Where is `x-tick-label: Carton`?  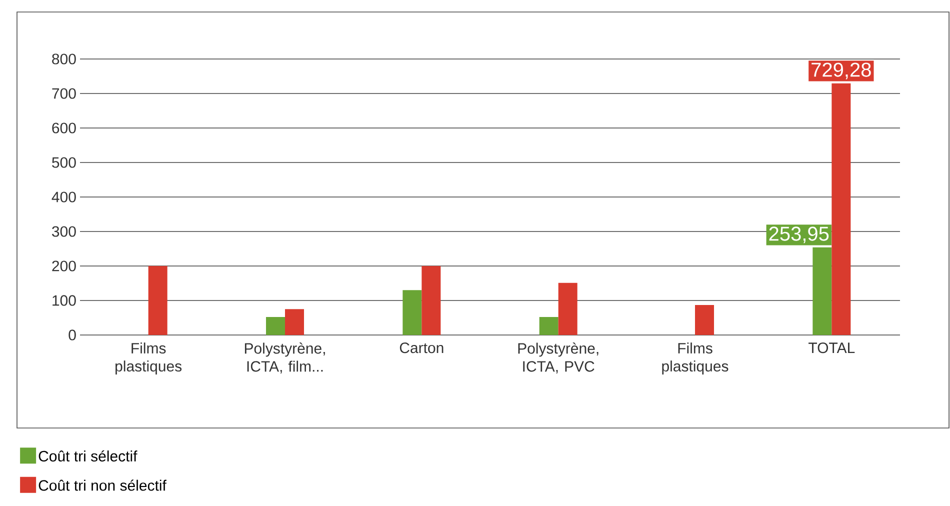
x-tick-label: Carton is located at coordinates (422, 348).